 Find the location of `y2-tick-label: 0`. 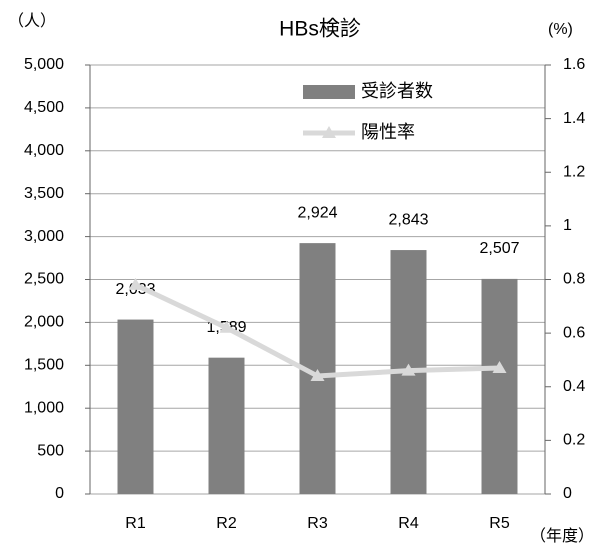

y2-tick-label: 0 is located at coordinates (567, 493).